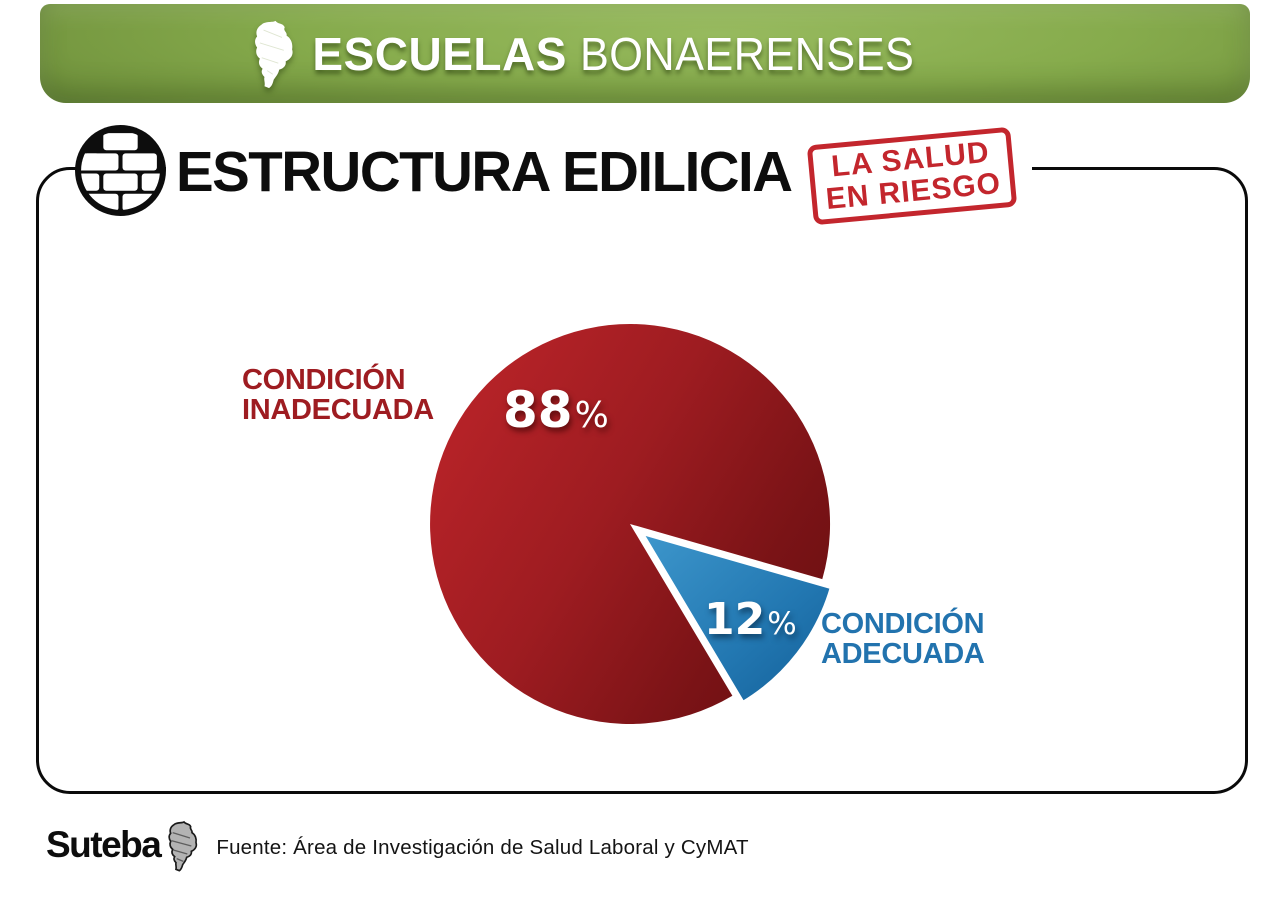  I want to click on header-title-bold: ESCUELAS, so click(439, 53).